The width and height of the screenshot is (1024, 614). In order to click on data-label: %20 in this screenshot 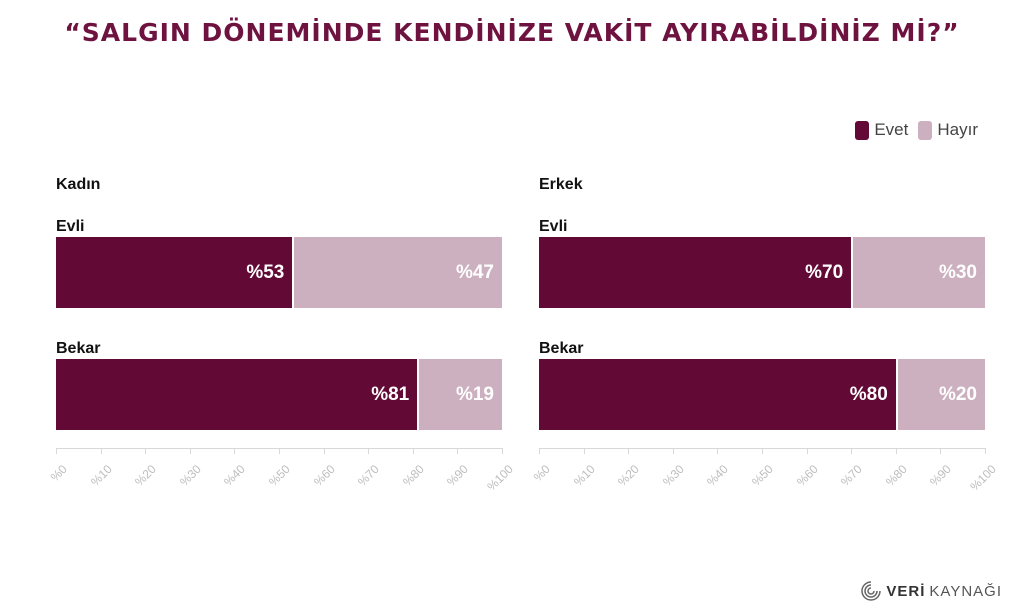, I will do `click(957, 394)`.